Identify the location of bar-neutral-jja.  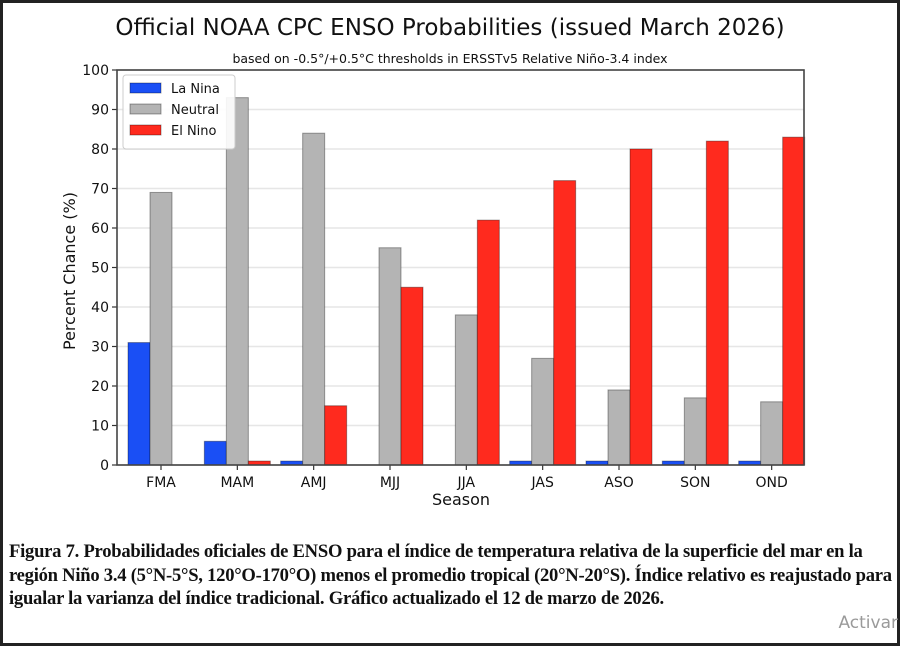
(466, 390).